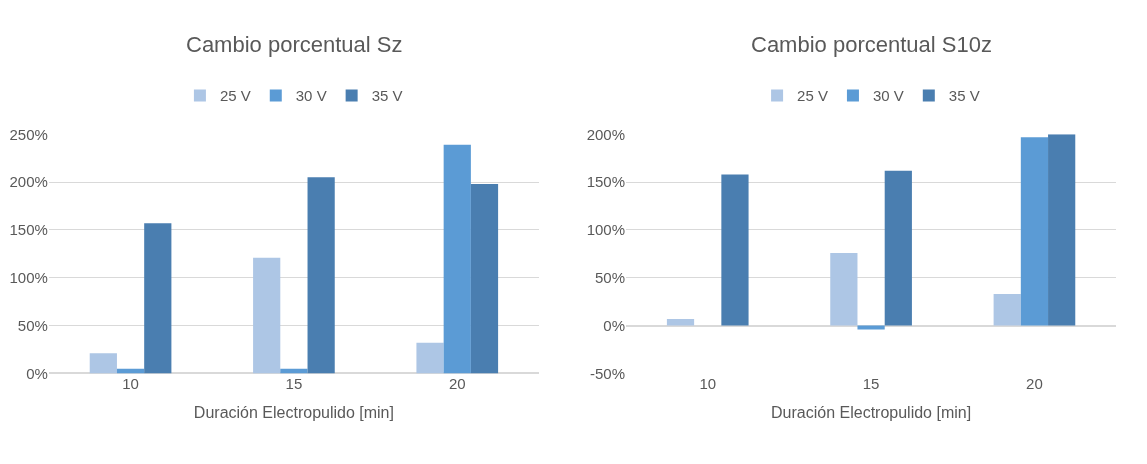  What do you see at coordinates (294, 44) in the screenshot?
I see `chart-title: Cambio porcentual Sz` at bounding box center [294, 44].